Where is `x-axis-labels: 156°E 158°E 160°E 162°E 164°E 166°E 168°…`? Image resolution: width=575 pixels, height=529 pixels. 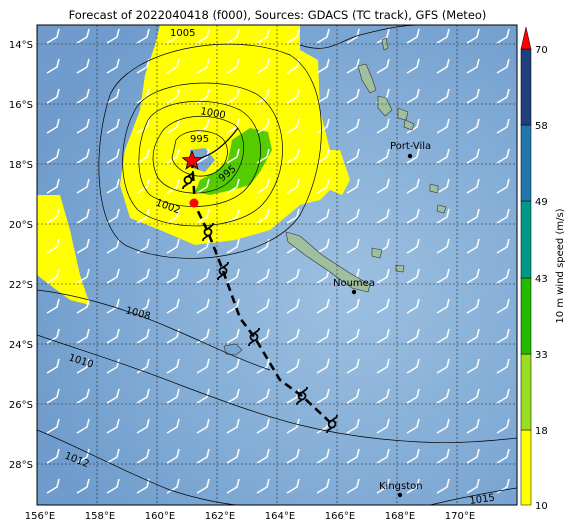 x-axis-labels: 156°E 158°E 160°E 162°E 164°E 166°E 168°… is located at coordinates (250, 516).